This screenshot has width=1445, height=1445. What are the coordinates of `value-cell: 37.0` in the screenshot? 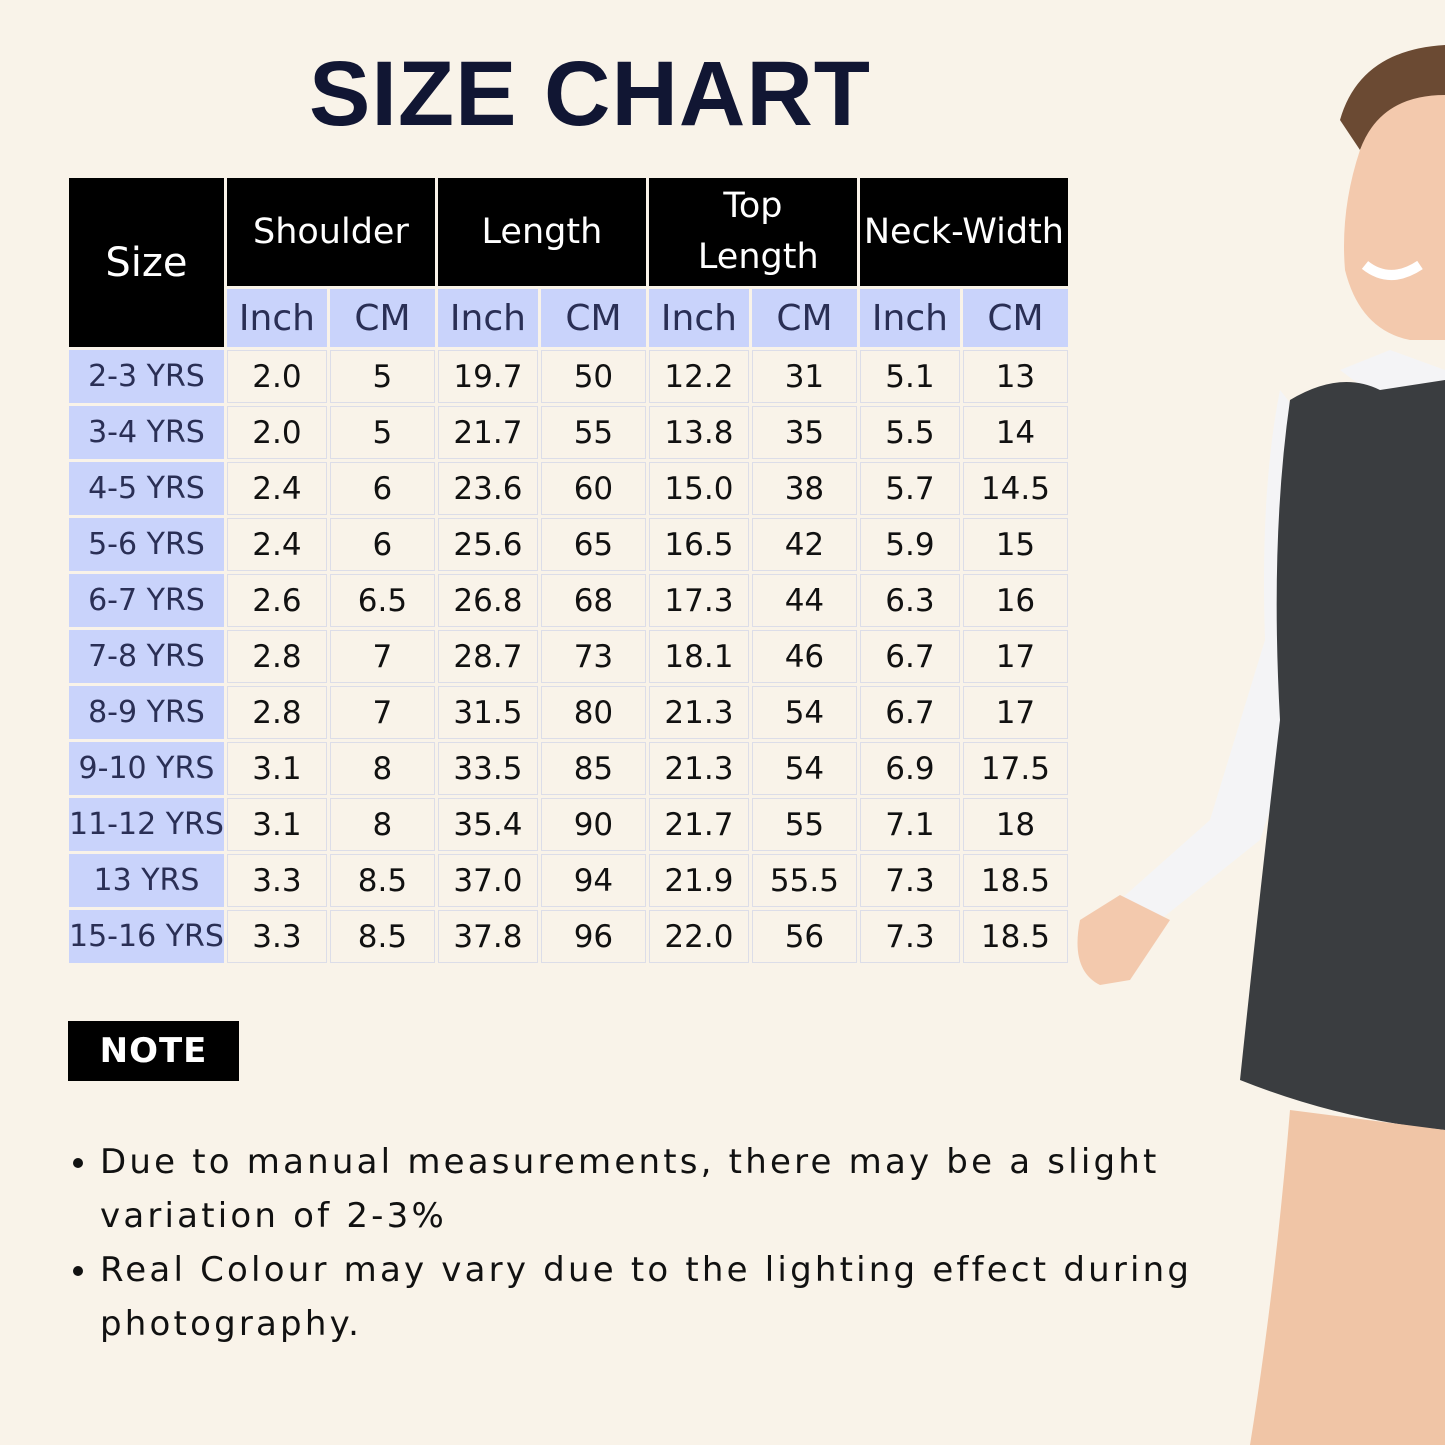 It's located at (487, 880).